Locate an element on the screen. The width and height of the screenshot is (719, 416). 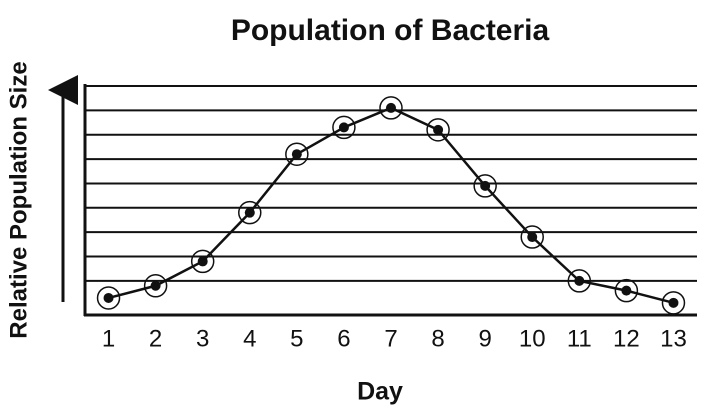
x-tick-label: 1 is located at coordinates (108, 338).